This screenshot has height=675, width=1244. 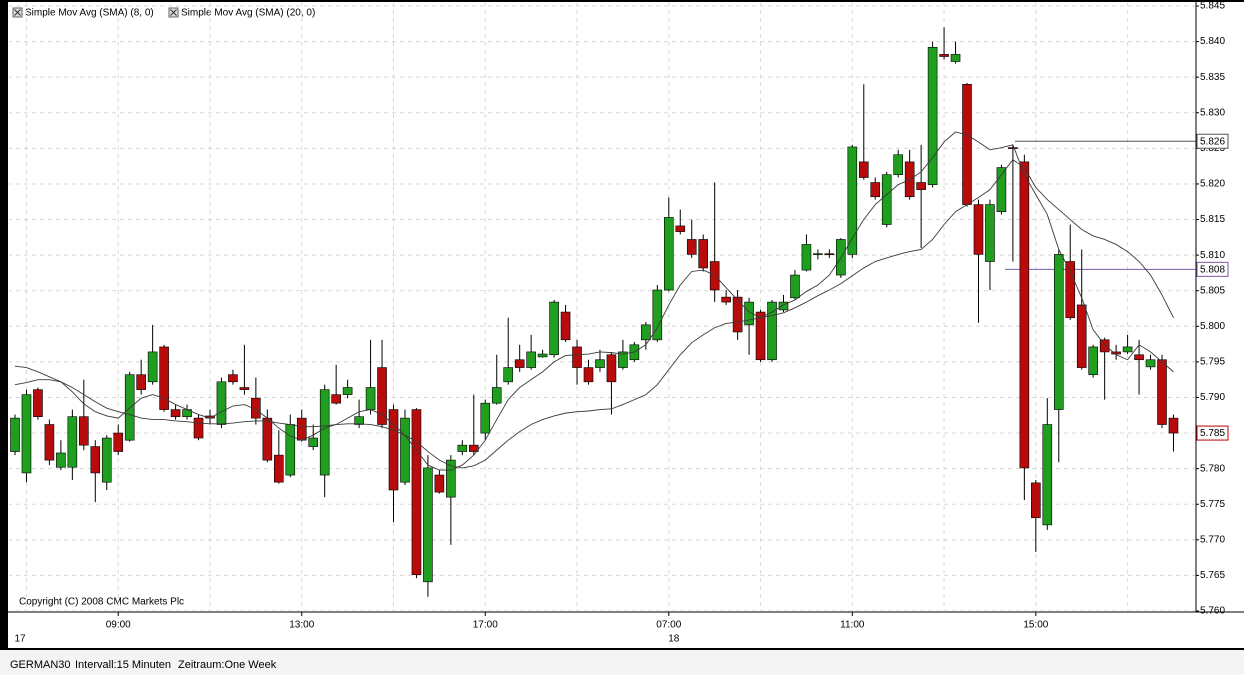 I want to click on date-label: 18, so click(x=674, y=639).